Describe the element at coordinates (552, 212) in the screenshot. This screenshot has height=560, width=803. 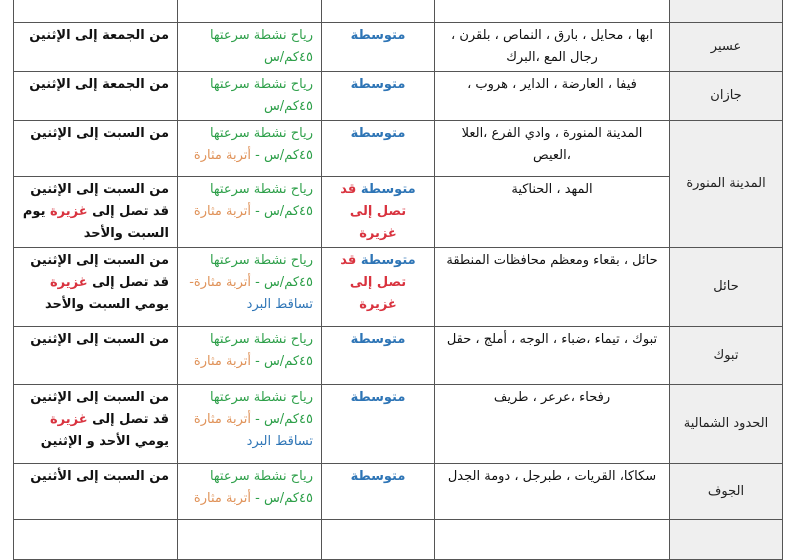
I see `cities-cell: المهد ، الحناكية` at that location.